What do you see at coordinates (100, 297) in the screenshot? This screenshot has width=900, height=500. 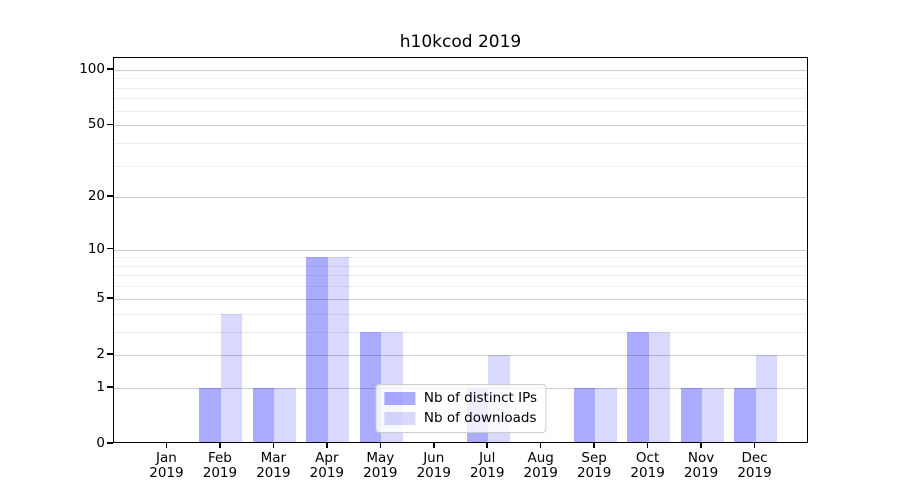 I see `y-tick-label: 5` at bounding box center [100, 297].